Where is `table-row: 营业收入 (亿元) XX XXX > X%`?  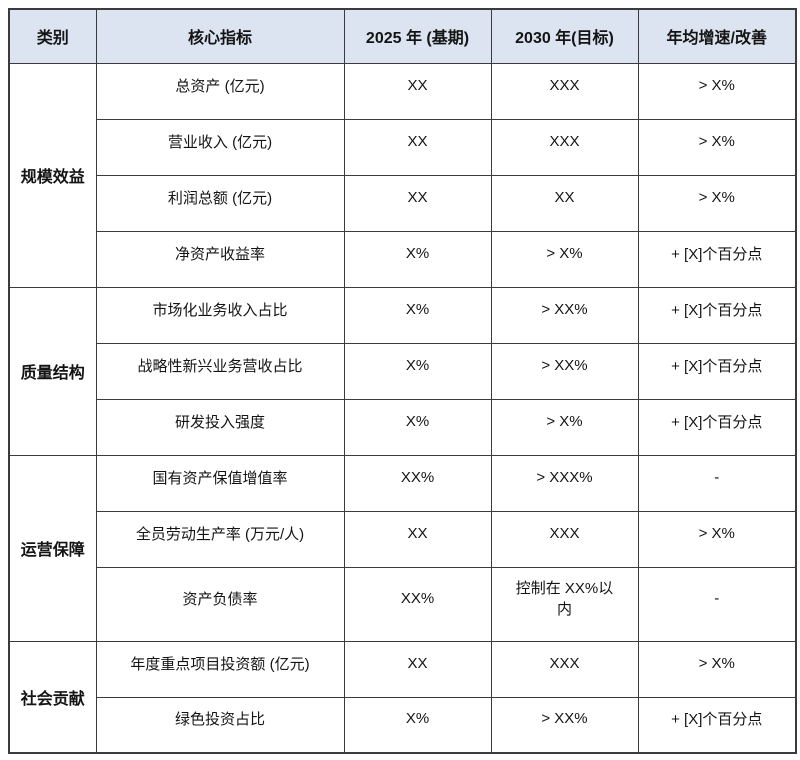
table-row: 营业收入 (亿元) XX XXX > X% is located at coordinates (403, 147).